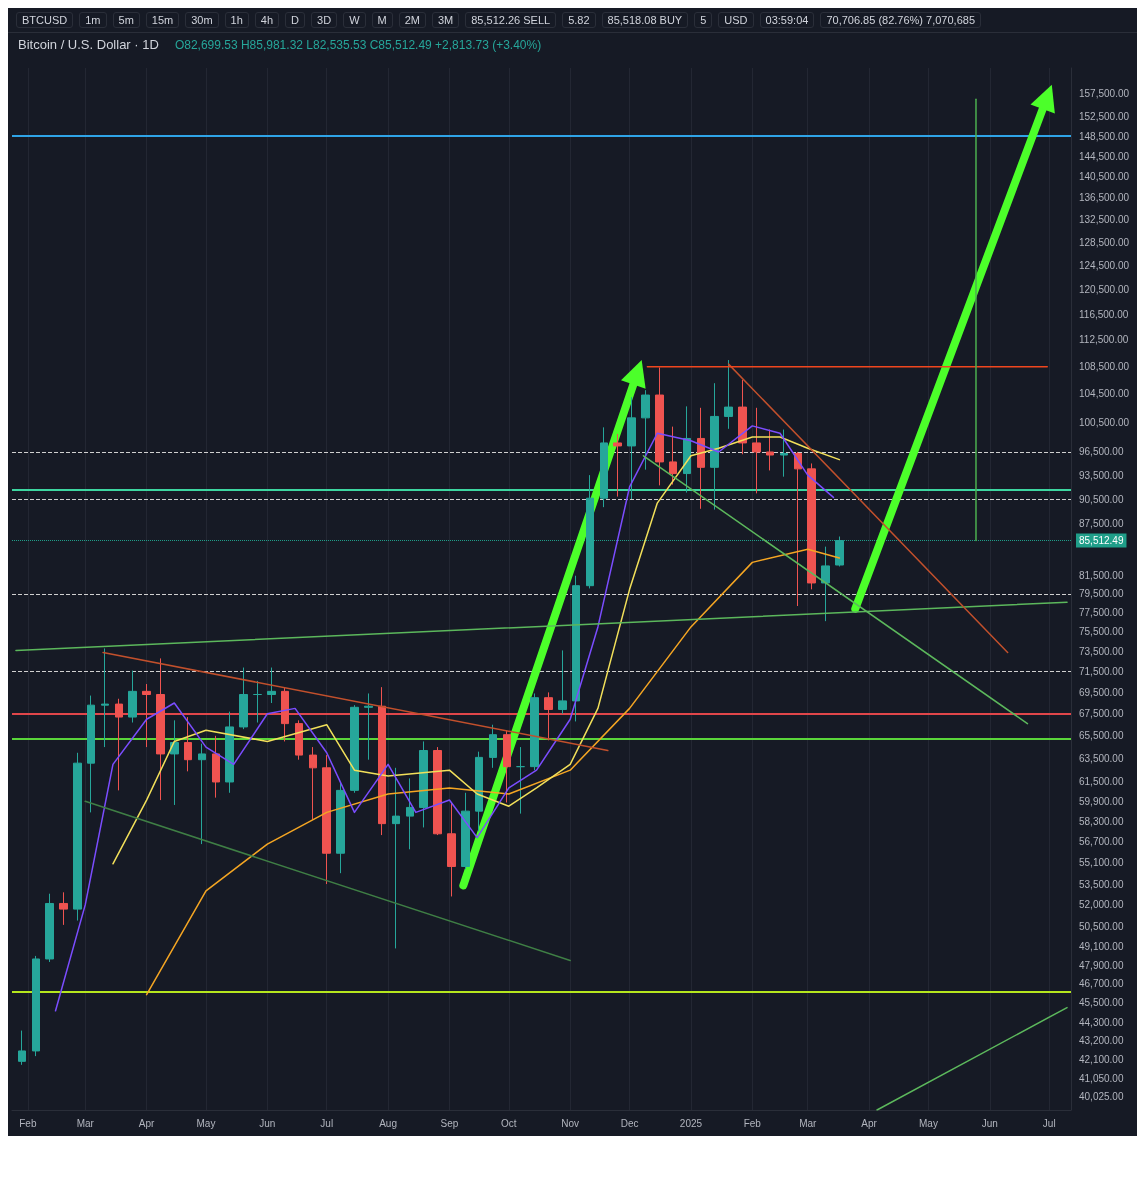 The width and height of the screenshot is (1145, 1200). Describe the element at coordinates (1101, 524) in the screenshot. I see `y-tick-label: 87,500.00` at that location.